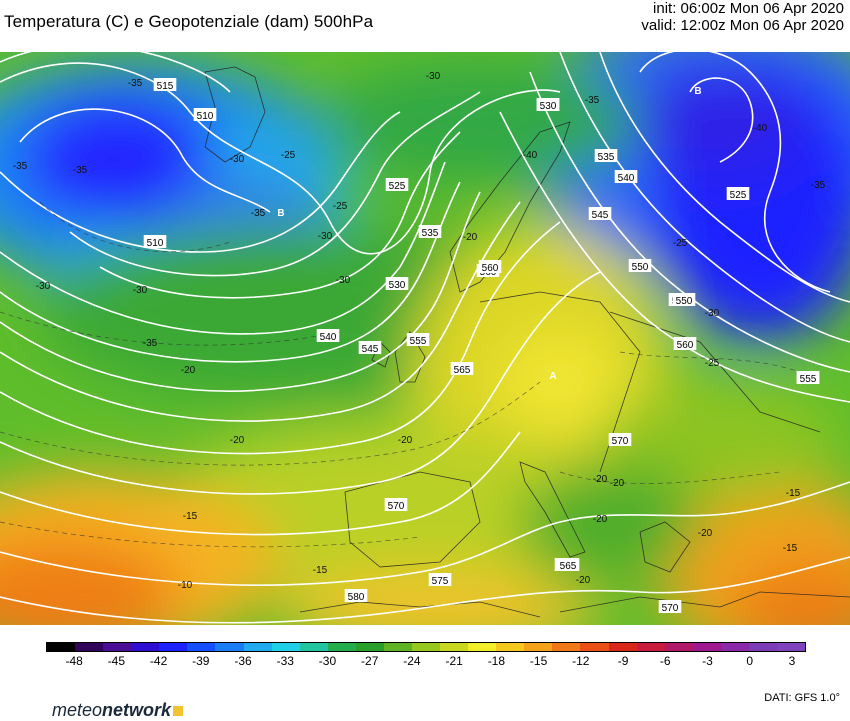 This screenshot has width=850, height=721. I want to click on init-time: init: 06:00z Mon 06 Apr 2020, so click(748, 8).